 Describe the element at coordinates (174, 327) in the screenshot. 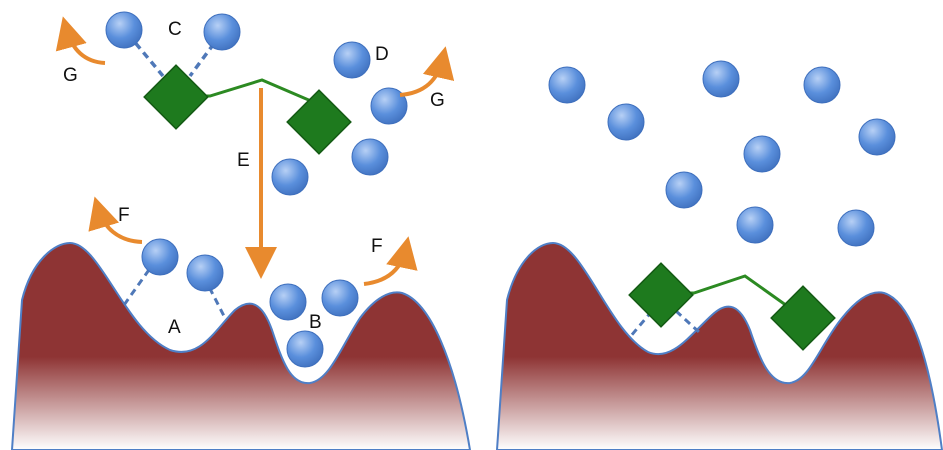

I see `label-a: A` at that location.